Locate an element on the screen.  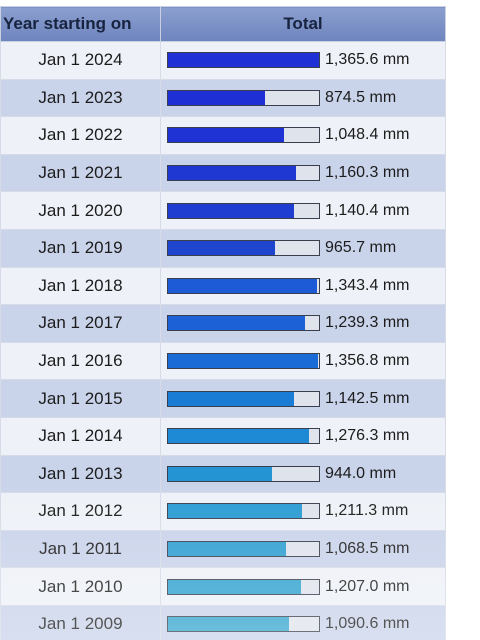
table-row: Jan 1 2015 1,142.5 mm is located at coordinates (223, 398).